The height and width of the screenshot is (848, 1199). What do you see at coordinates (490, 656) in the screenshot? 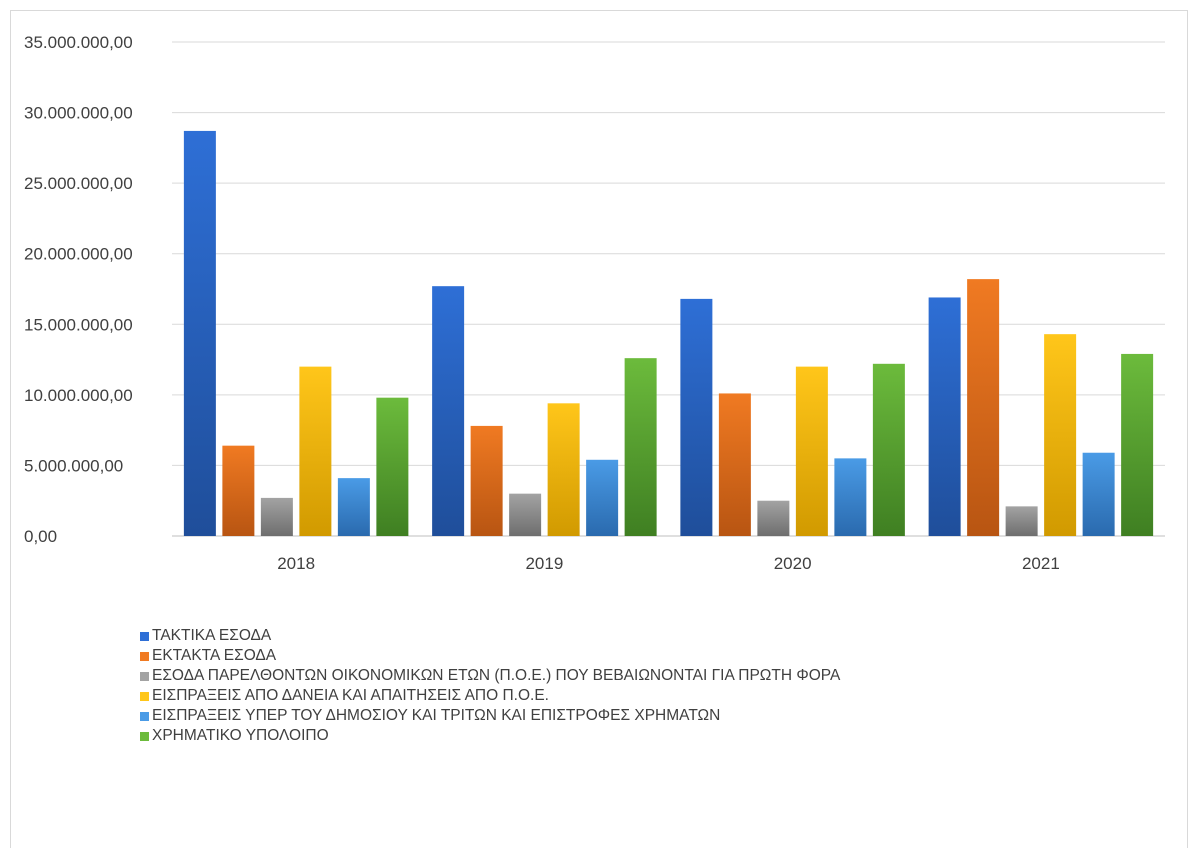
I see `legend-item: ΕΚΤΑΚΤΑ ΕΣΟΔΑ` at bounding box center [490, 656].